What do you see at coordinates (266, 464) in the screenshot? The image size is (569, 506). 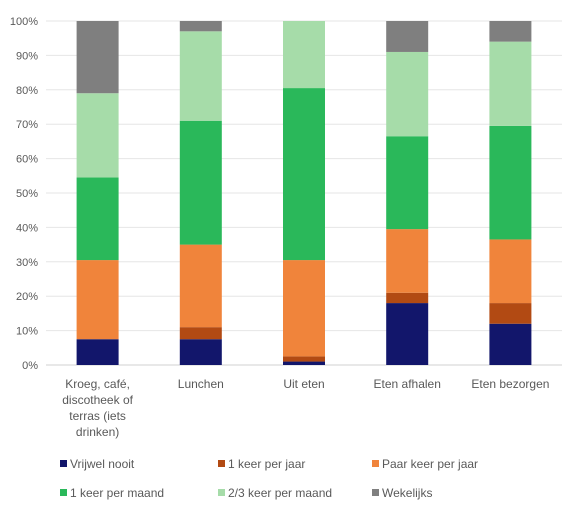 I see `legend-label: 1 keer per jaar` at bounding box center [266, 464].